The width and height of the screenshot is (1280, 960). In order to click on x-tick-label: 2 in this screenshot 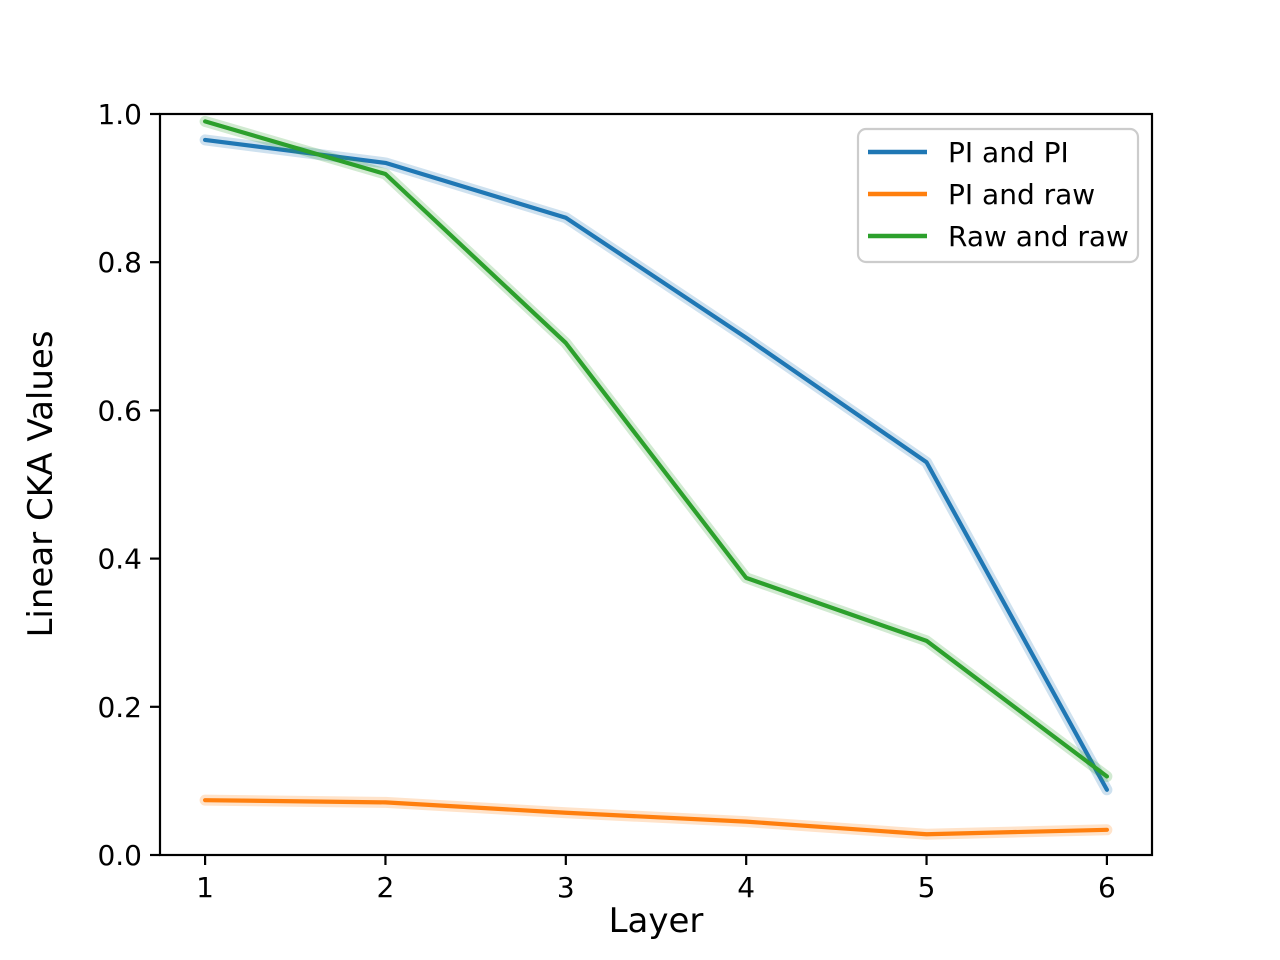, I will do `click(386, 887)`.